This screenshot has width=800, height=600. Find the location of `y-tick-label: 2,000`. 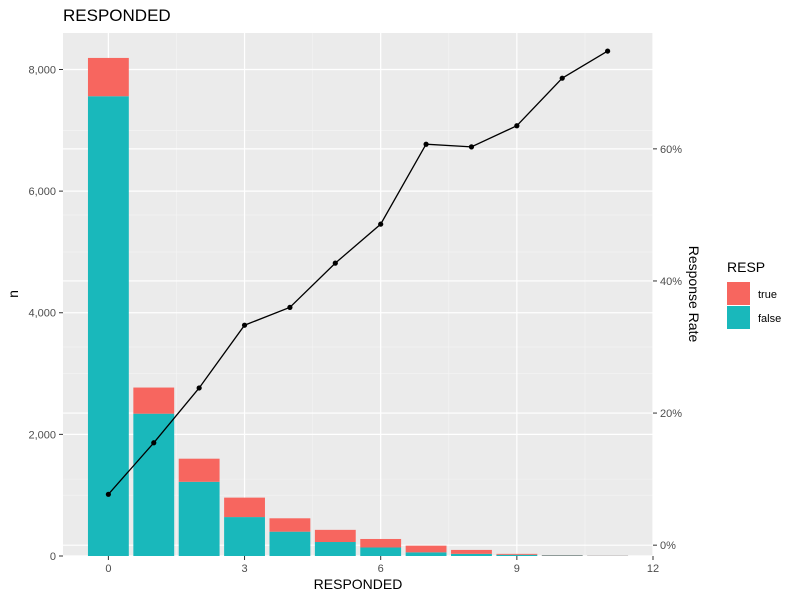

y-tick-label: 2,000 is located at coordinates (42, 435).